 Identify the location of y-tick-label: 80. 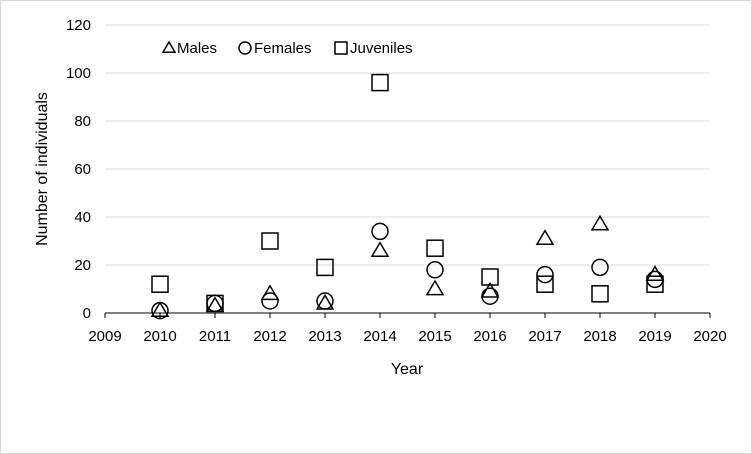
(82, 121).